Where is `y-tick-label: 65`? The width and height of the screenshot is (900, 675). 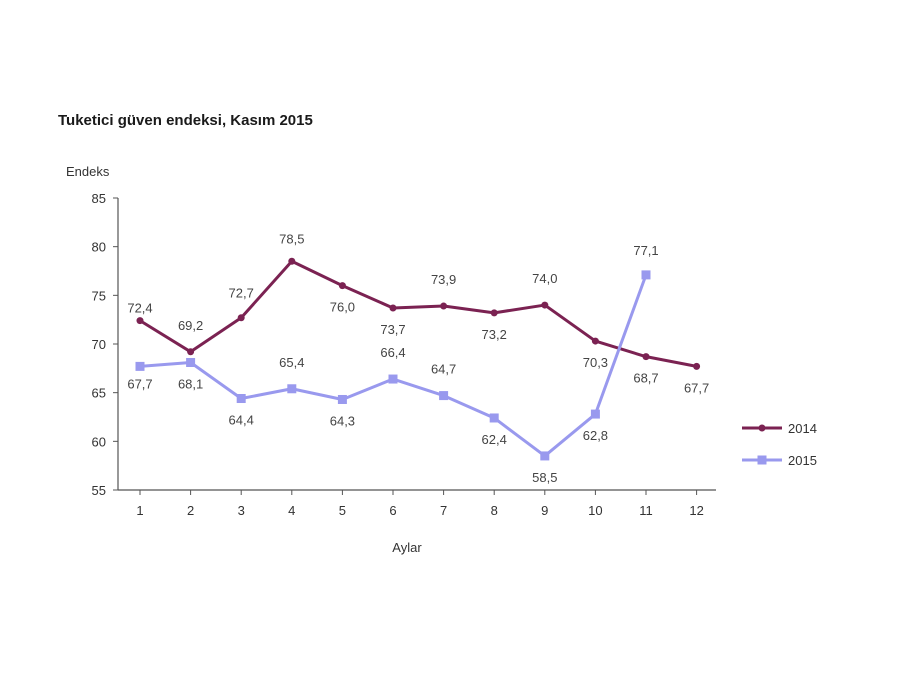 y-tick-label: 65 is located at coordinates (99, 393).